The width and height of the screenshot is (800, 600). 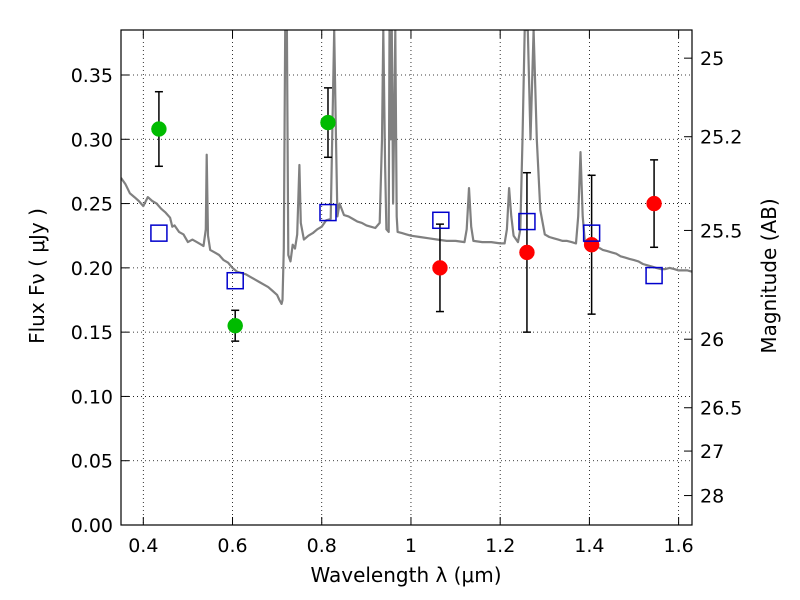 What do you see at coordinates (679, 546) in the screenshot?
I see `x-tick-label: 1.6` at bounding box center [679, 546].